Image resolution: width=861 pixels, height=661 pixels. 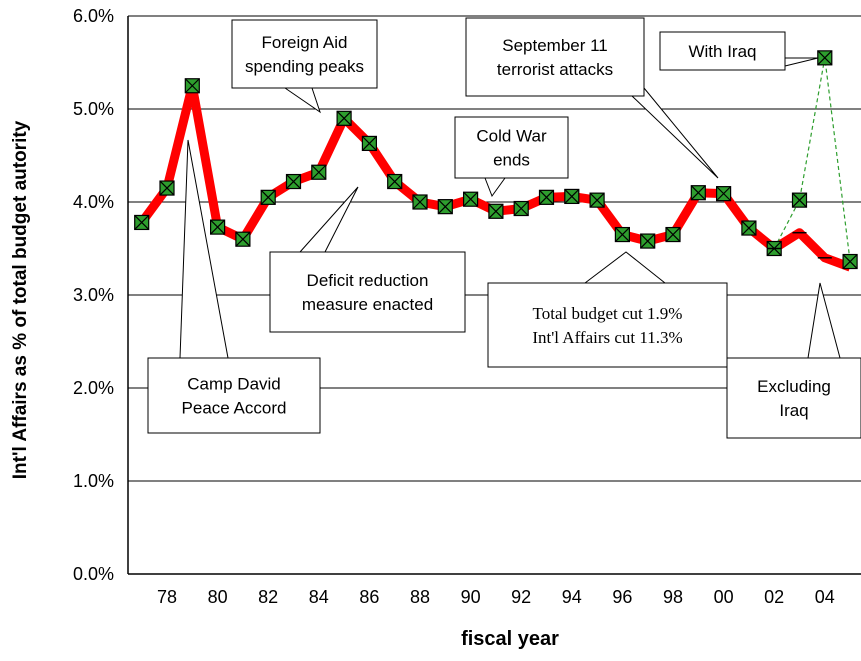 I want to click on y-tick-label: 1.0%, so click(x=93, y=481).